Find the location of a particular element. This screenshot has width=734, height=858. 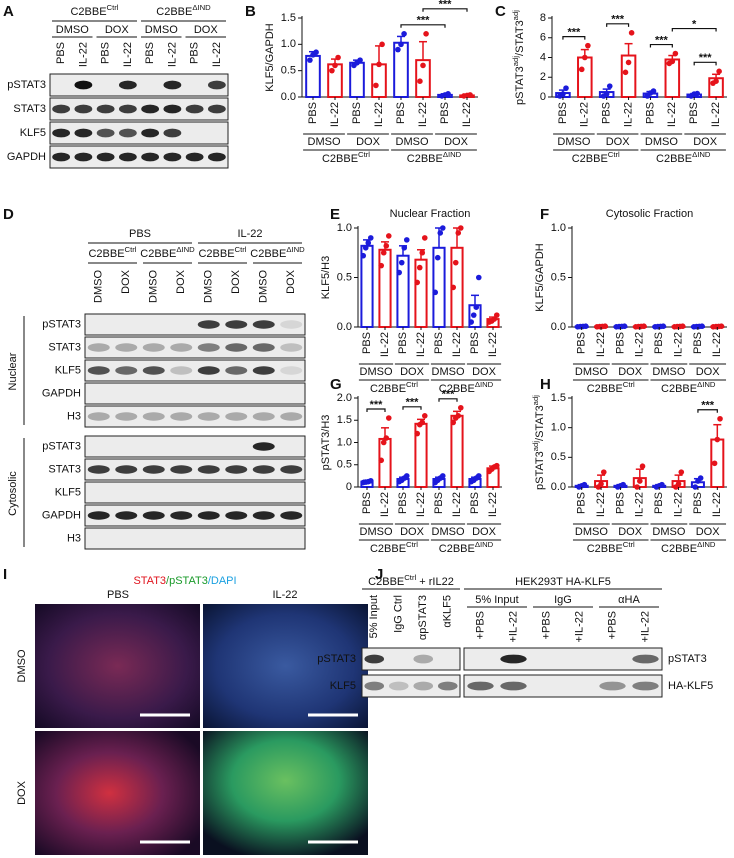

cell-line-label: C2BBEΔIND is located at coordinates (688, 387).